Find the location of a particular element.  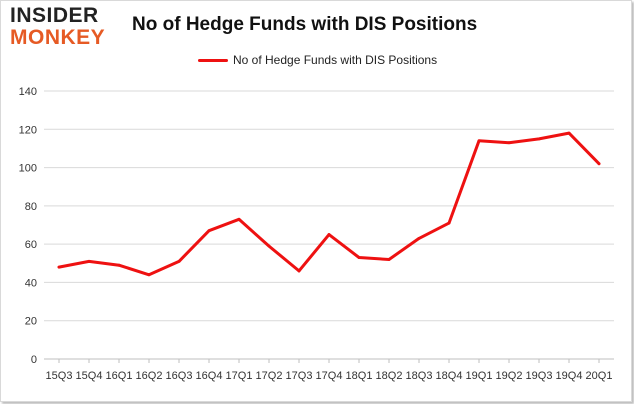

x-tick-label: 19Q2 is located at coordinates (509, 376).